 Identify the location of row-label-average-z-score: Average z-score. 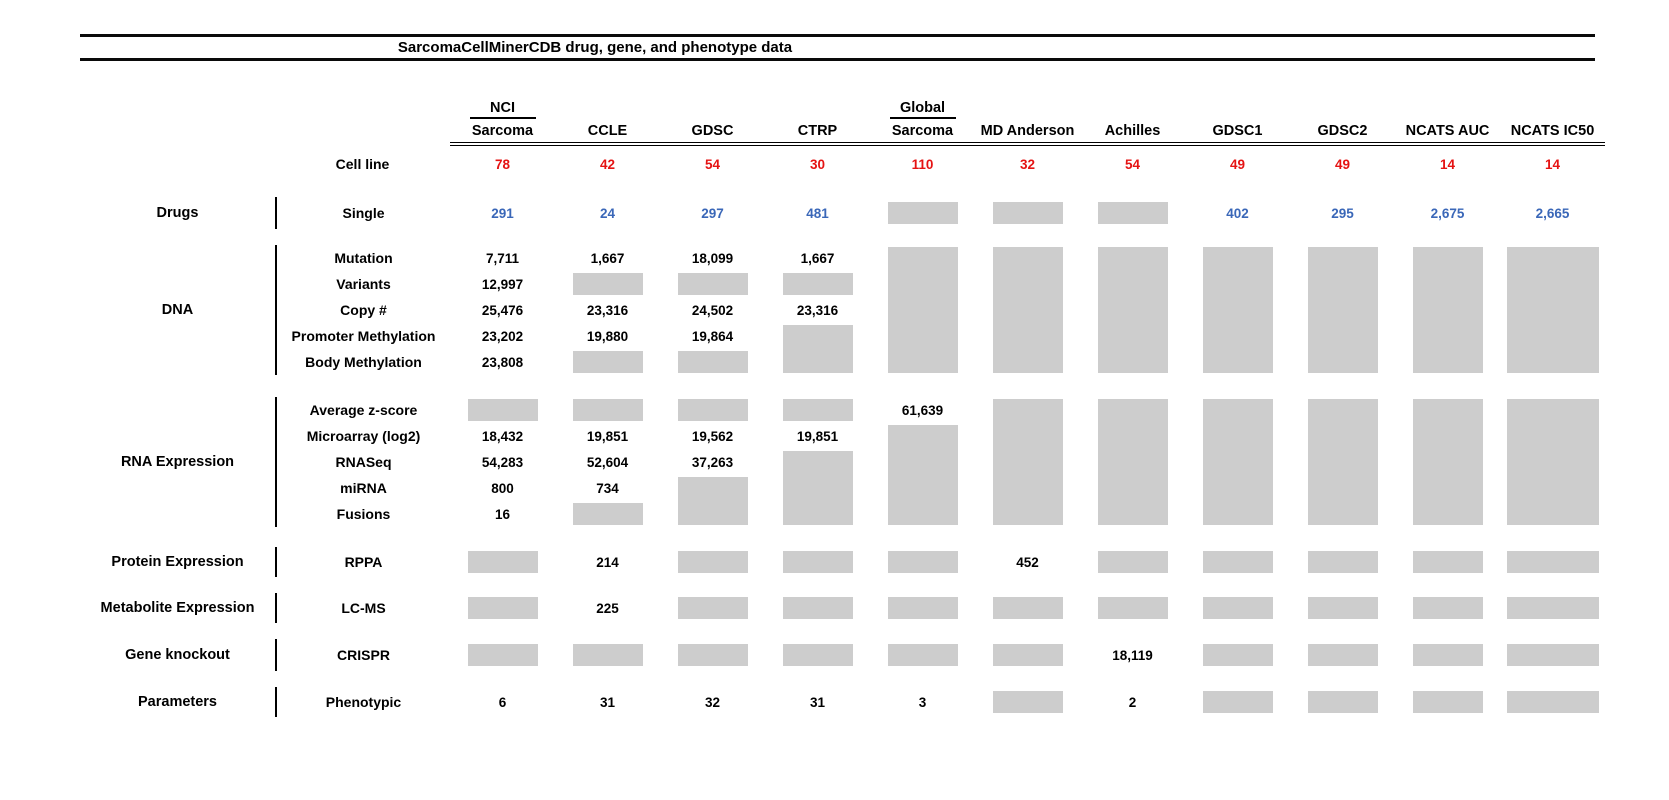
(362, 410).